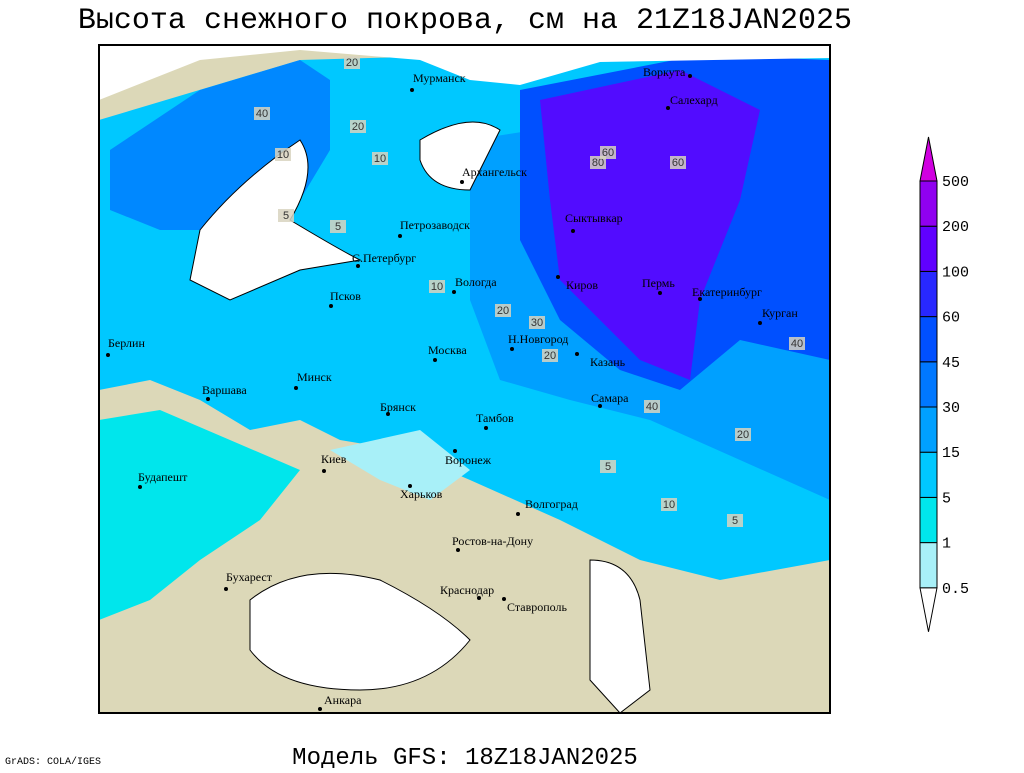 This screenshot has width=1024, height=773. I want to click on colorbar-label: 200, so click(955, 227).